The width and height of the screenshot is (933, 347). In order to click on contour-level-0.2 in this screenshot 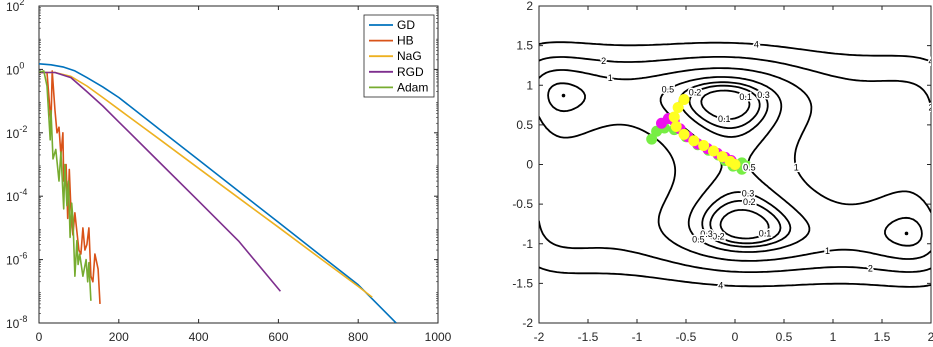, I will do `click(735, 164)`.